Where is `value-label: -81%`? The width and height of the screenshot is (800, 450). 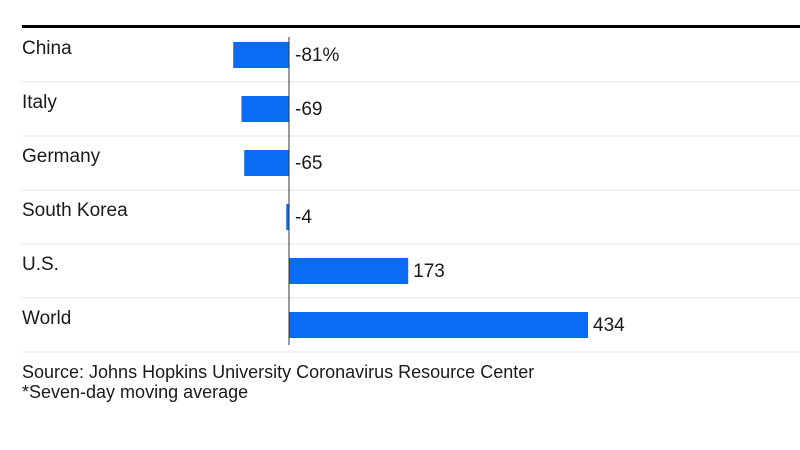 value-label: -81% is located at coordinates (317, 55).